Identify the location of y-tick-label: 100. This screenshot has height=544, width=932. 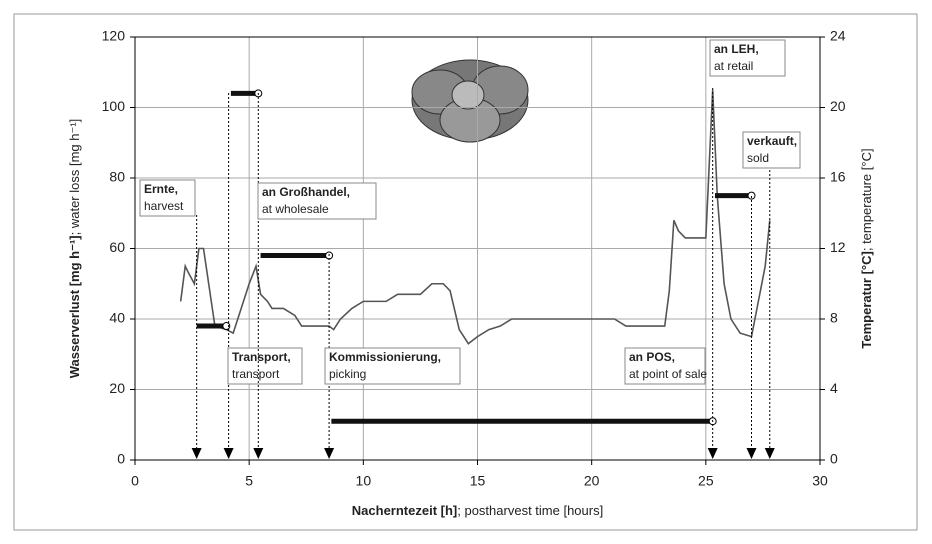
(114, 106).